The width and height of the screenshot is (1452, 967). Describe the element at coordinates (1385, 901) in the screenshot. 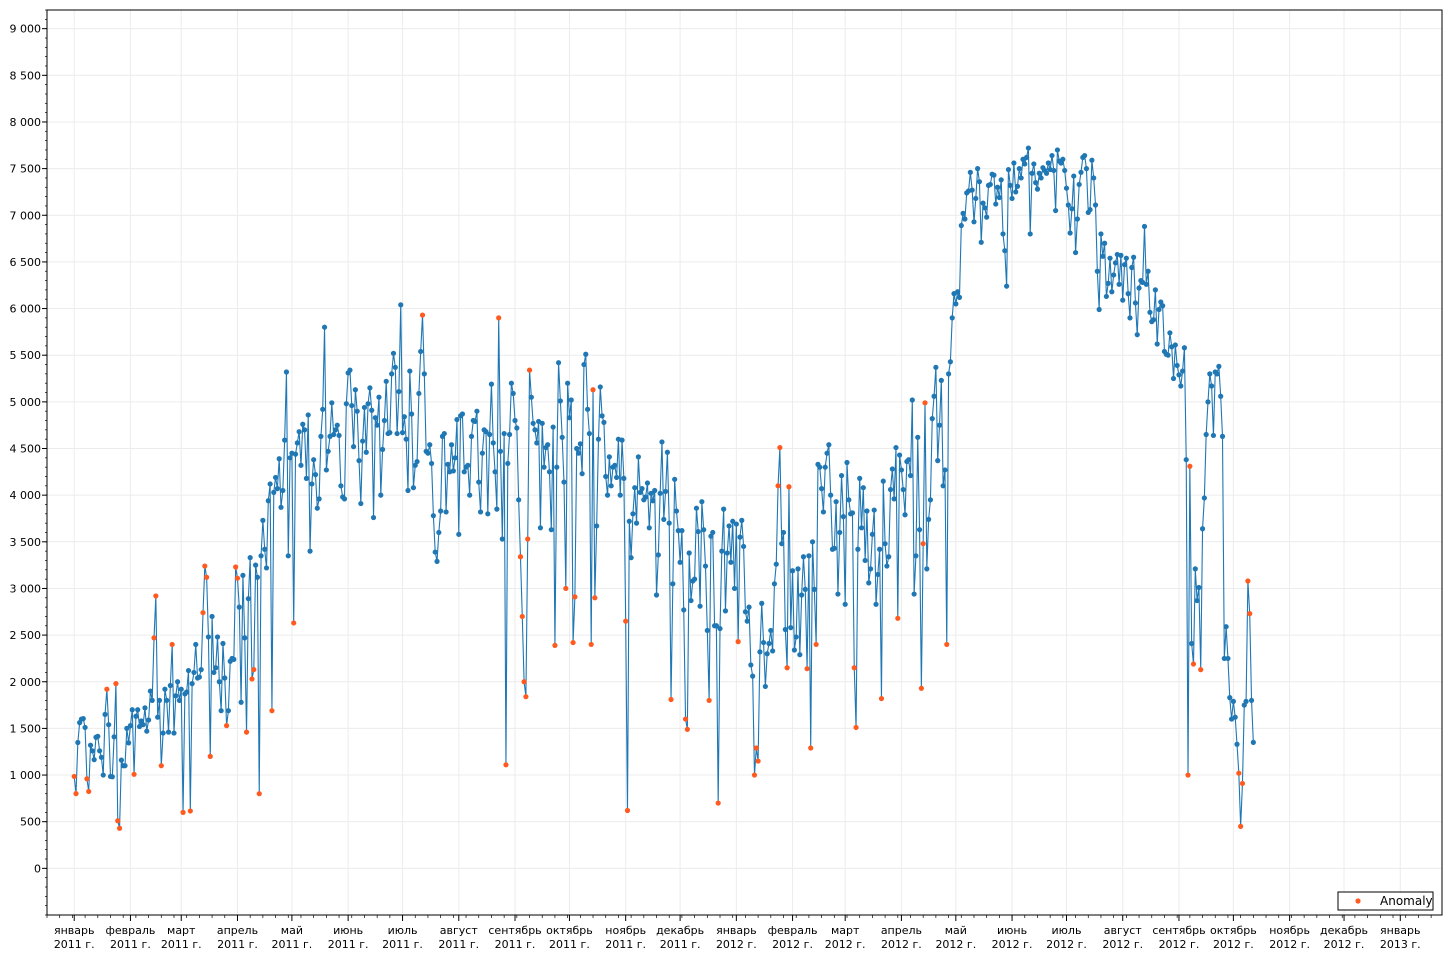

I see `legend-box` at that location.